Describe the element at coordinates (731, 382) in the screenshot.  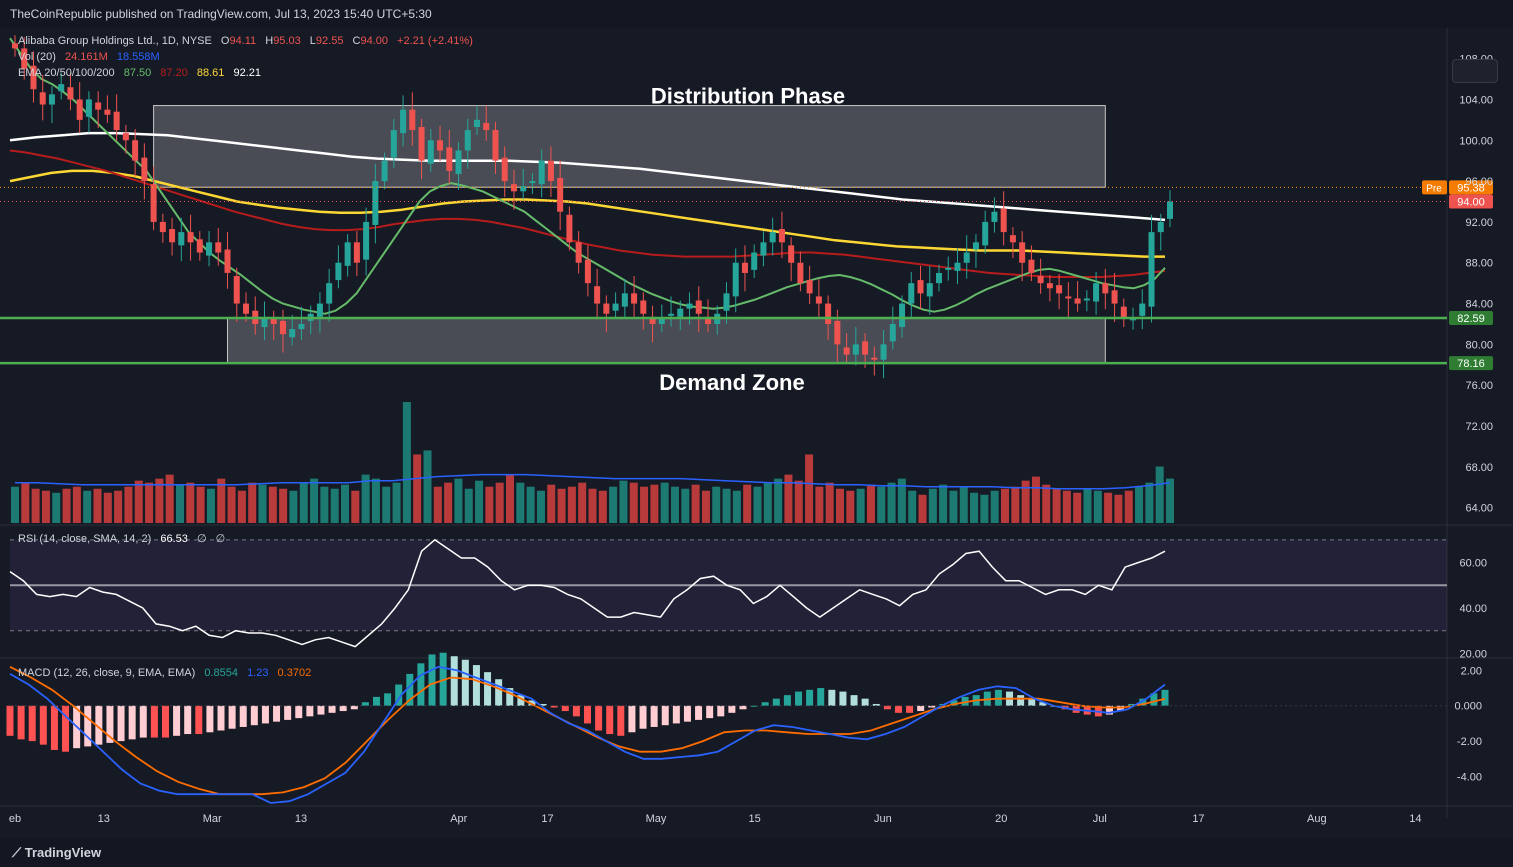
I see `demand-zone-label: Demand Zone` at that location.